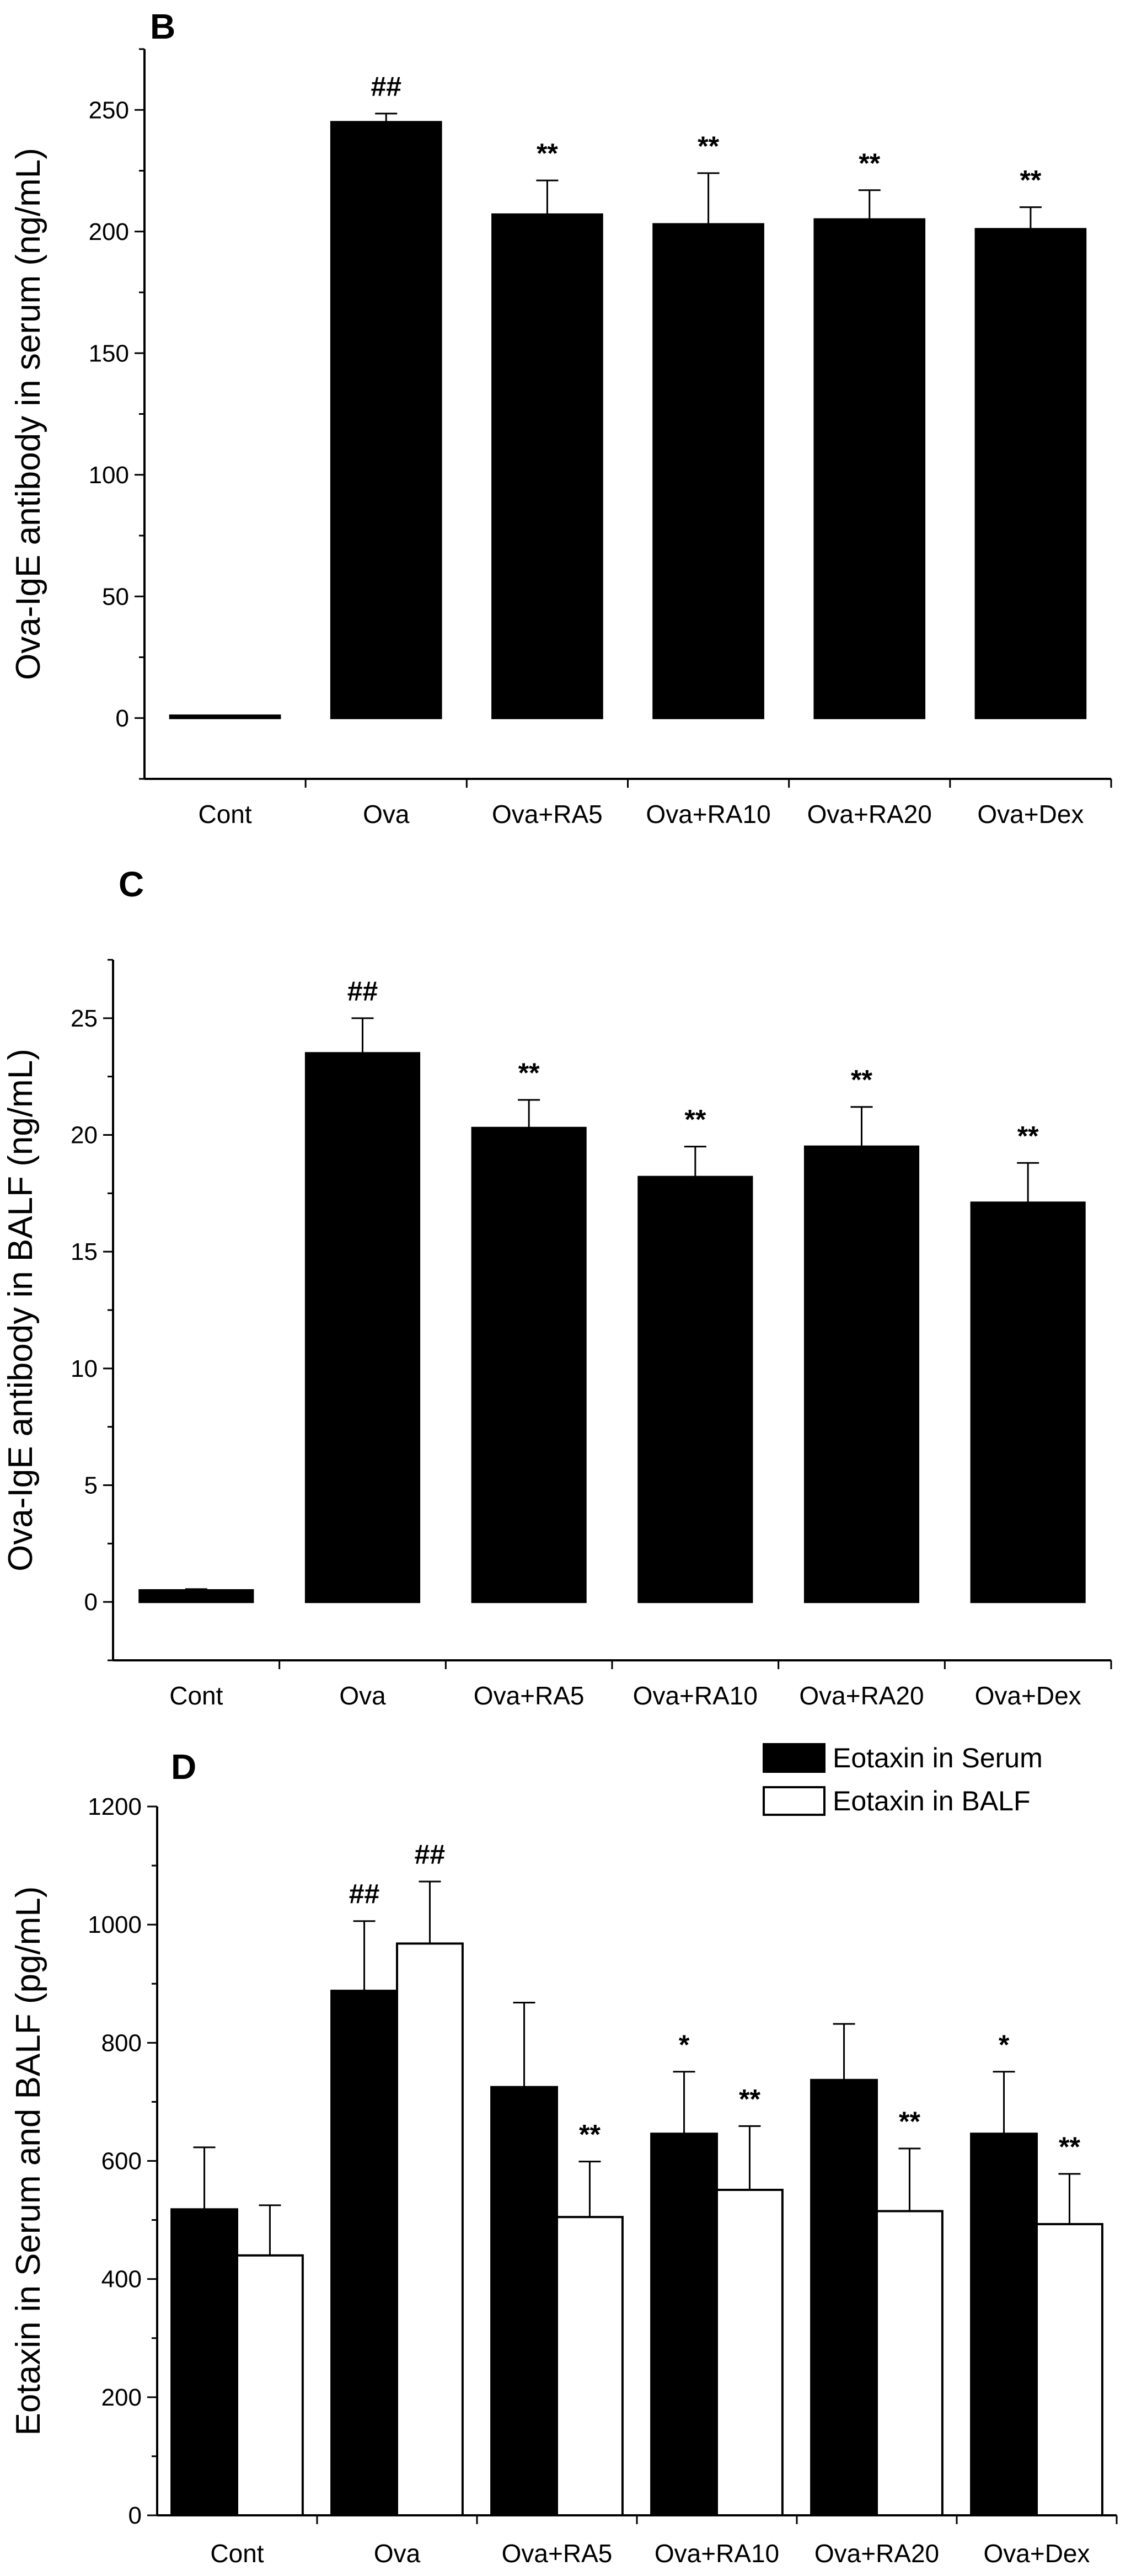 Image resolution: width=1131 pixels, height=2576 pixels. What do you see at coordinates (932, 1801) in the screenshot?
I see `legend-label: Eotaxin in BALF` at bounding box center [932, 1801].